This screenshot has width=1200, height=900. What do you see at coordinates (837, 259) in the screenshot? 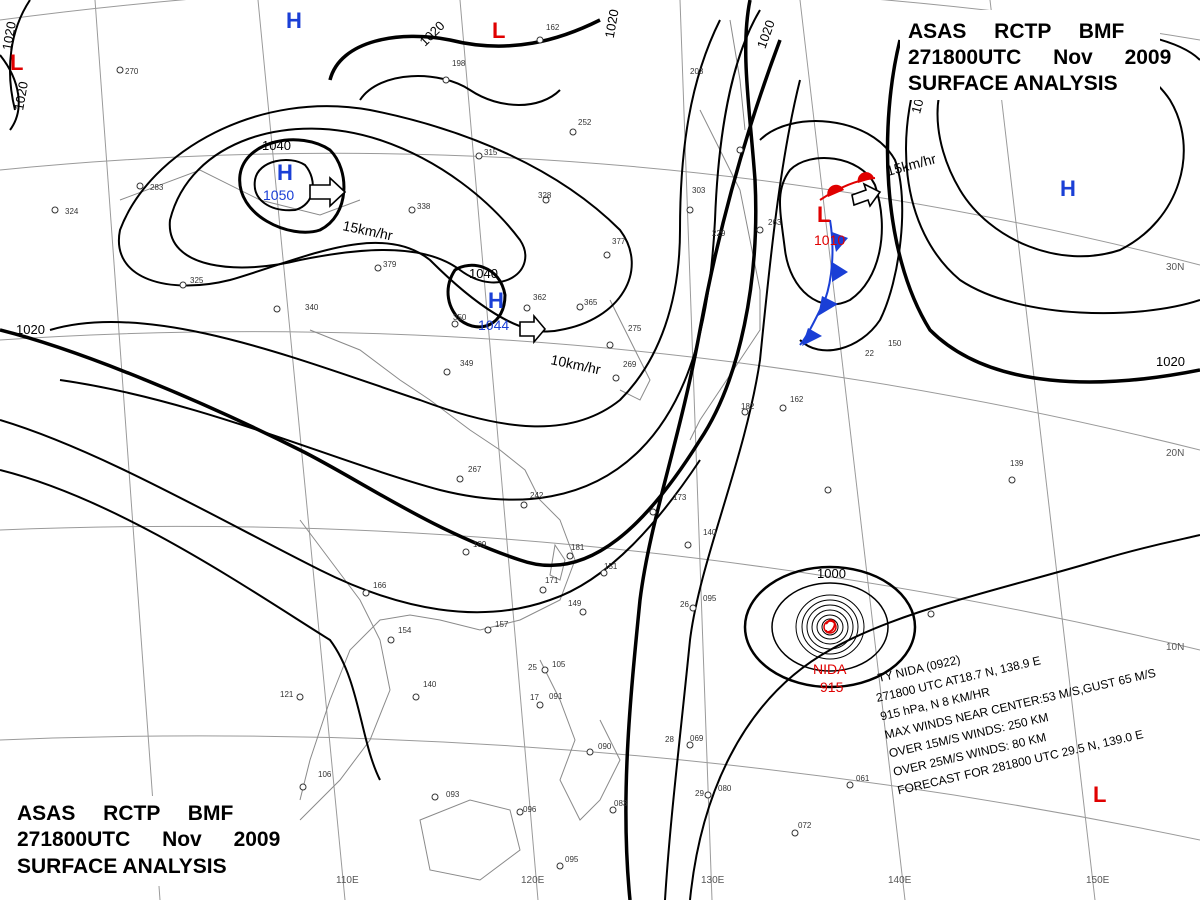
I see `fronts` at bounding box center [837, 259].